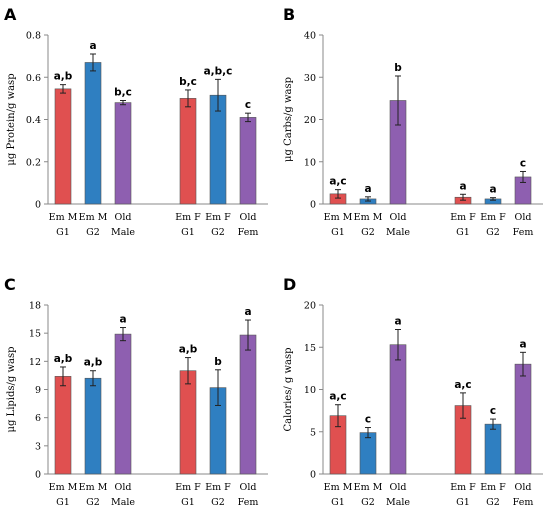 The height and width of the screenshot is (515, 550). Describe the element at coordinates (11, 389) in the screenshot. I see `y-axis-label: μg Lipids/g wasp` at that location.